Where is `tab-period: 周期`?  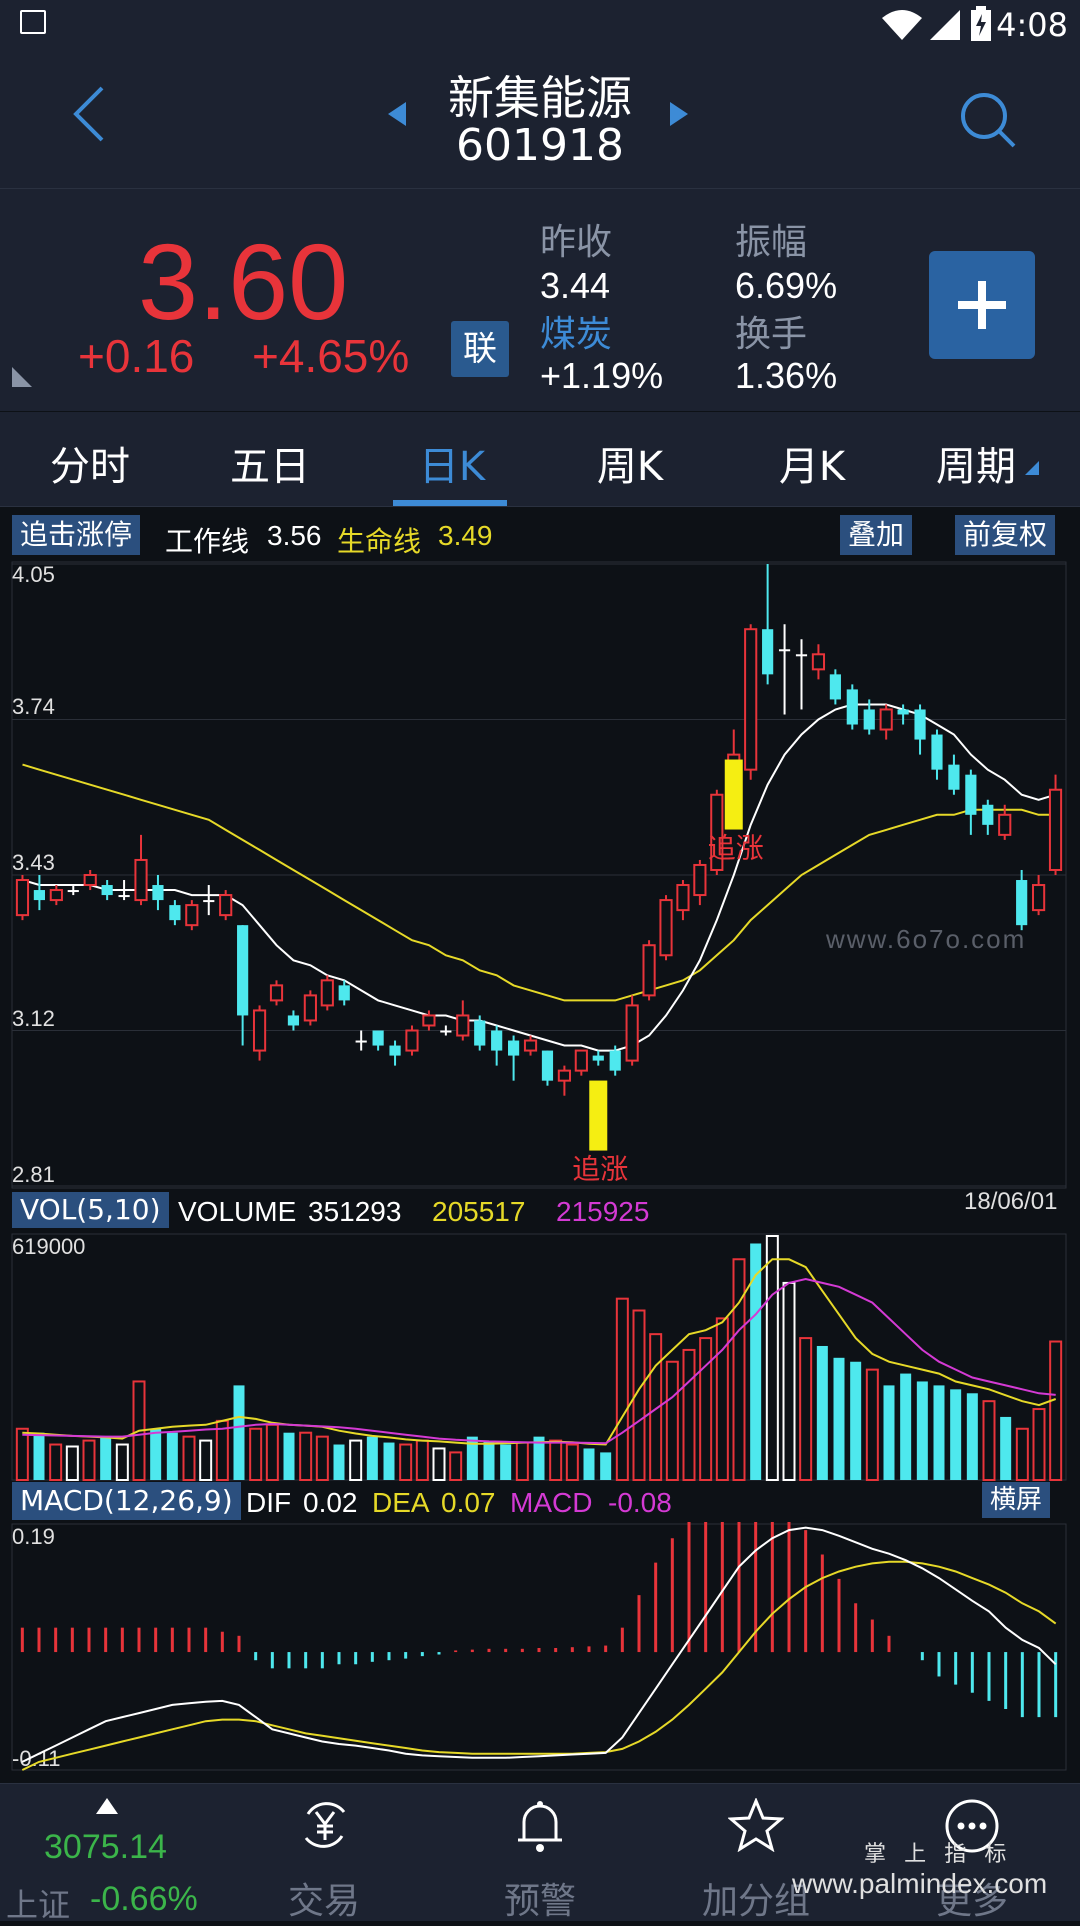
tab-period: 周期 is located at coordinates (976, 467).